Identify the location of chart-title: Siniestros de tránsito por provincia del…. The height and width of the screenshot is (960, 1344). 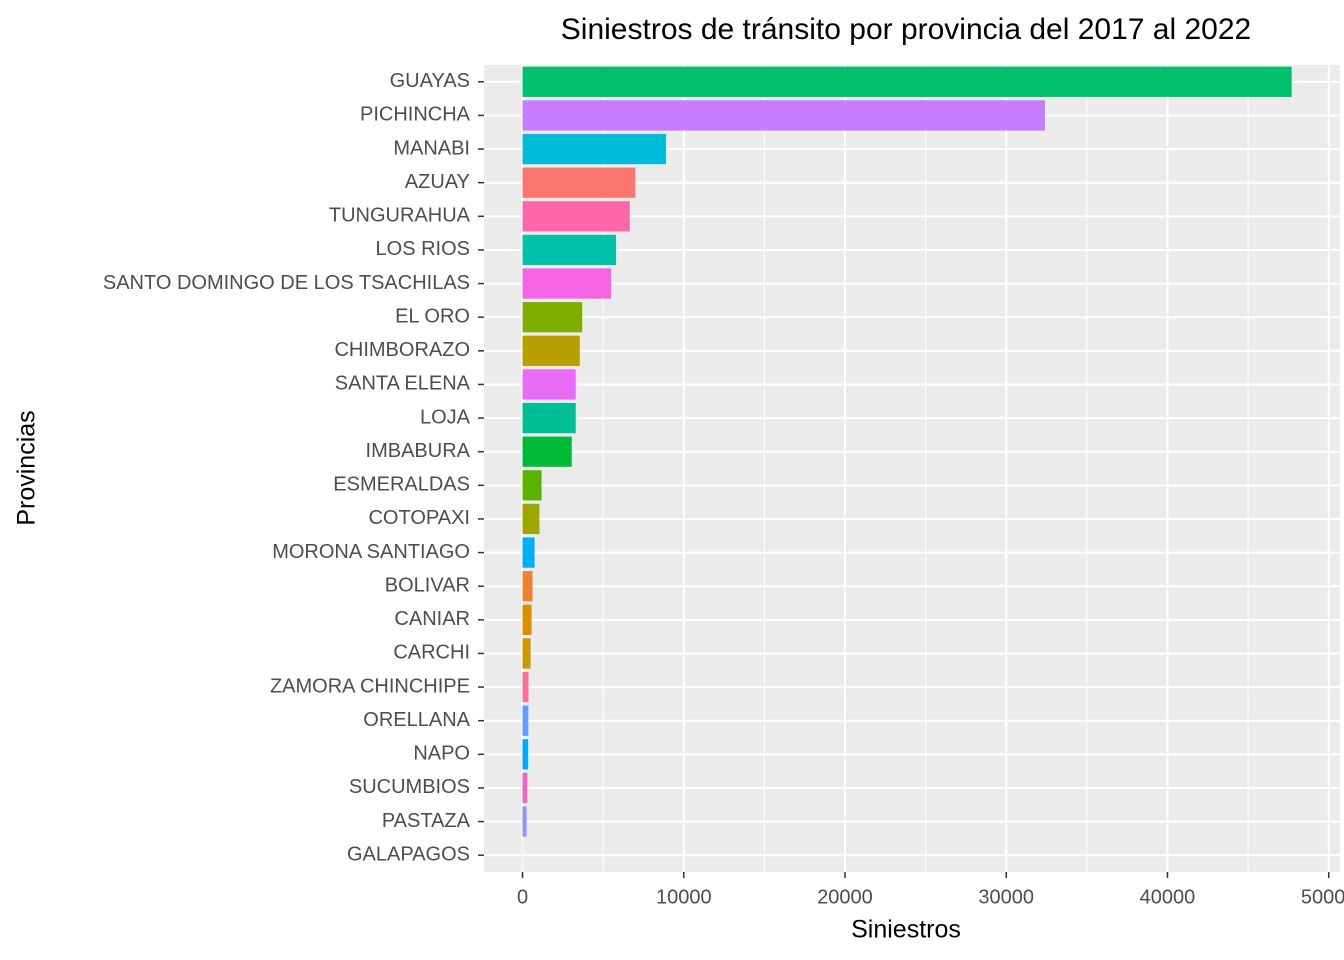
(906, 29).